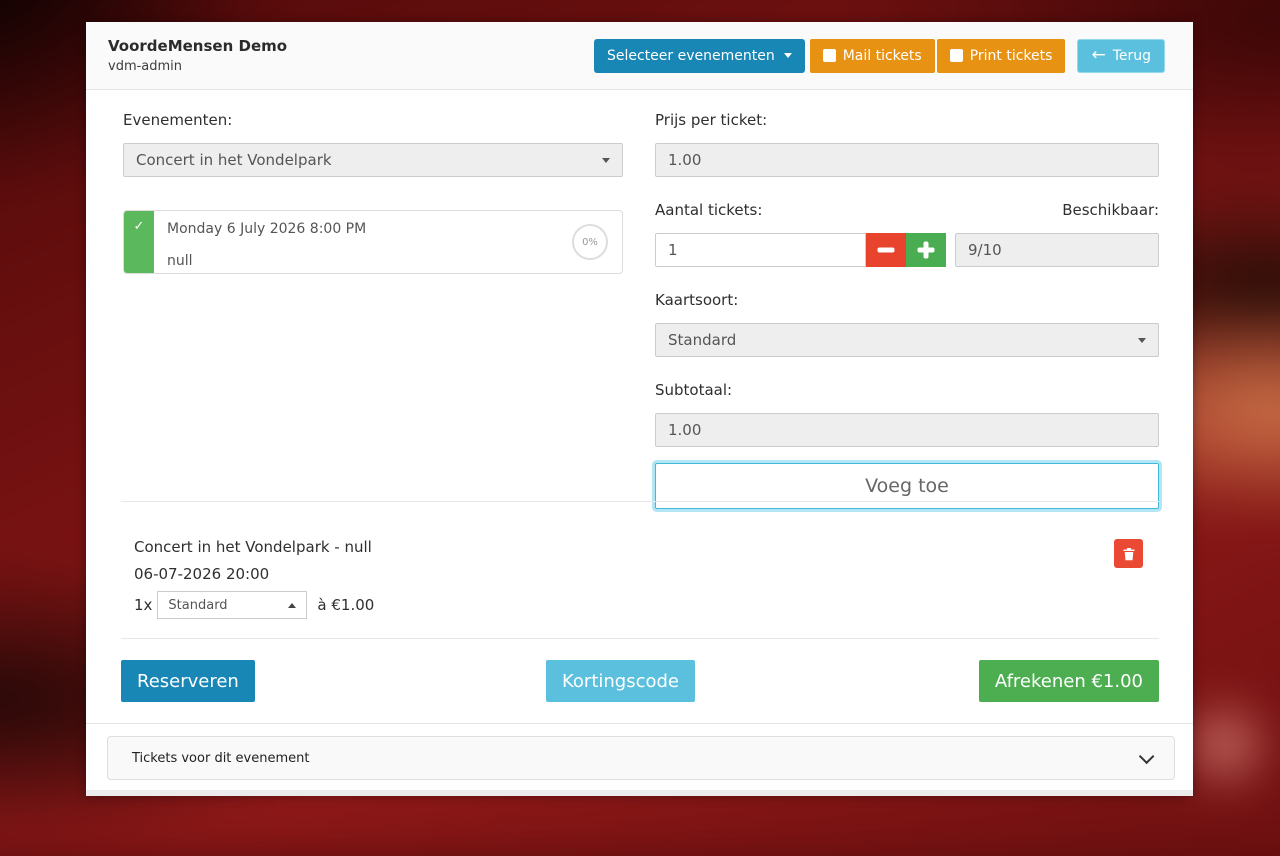 Image resolution: width=1280 pixels, height=856 pixels. What do you see at coordinates (711, 120) in the screenshot?
I see `price-label: Prijs per ticket:` at bounding box center [711, 120].